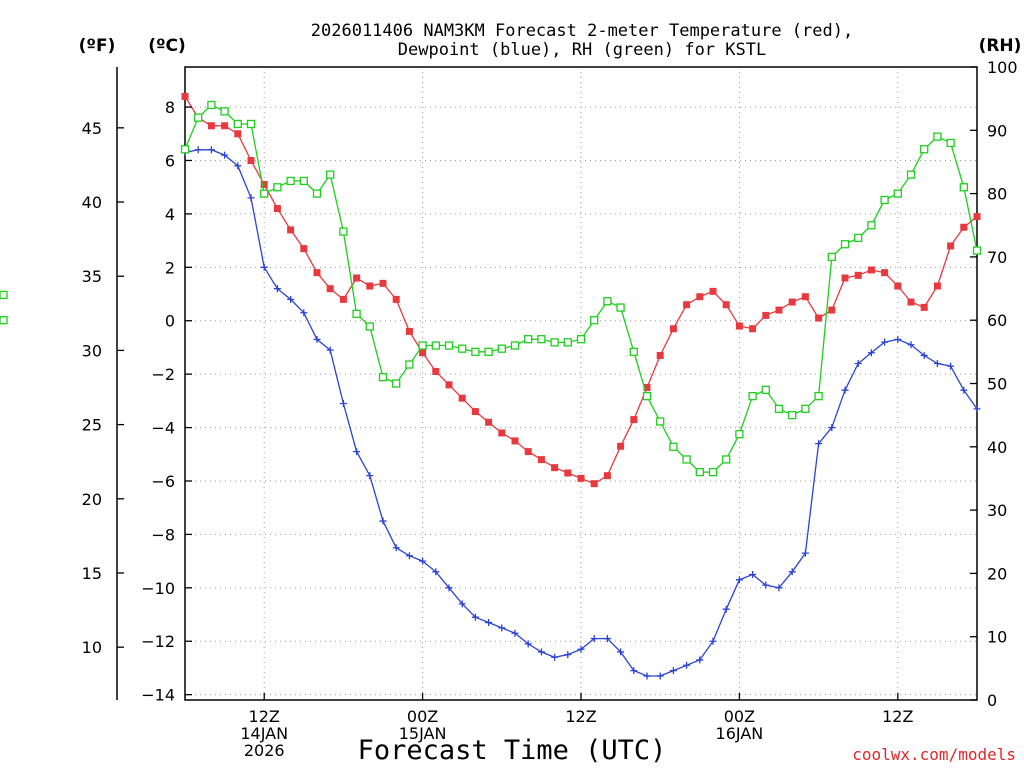 The image size is (1024, 768). What do you see at coordinates (158, 641) in the screenshot?
I see `celsius-tick-label: −12` at bounding box center [158, 641].